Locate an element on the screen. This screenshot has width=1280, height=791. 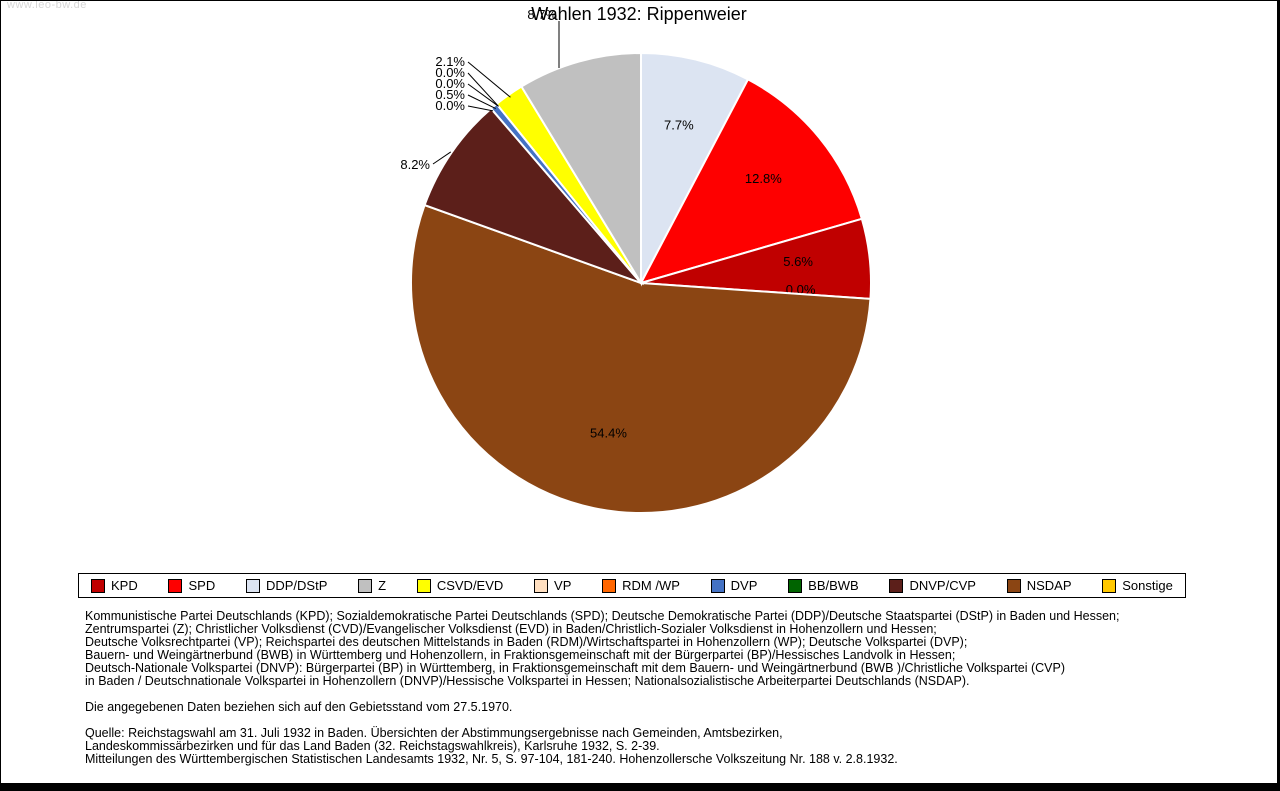
pie-slice-dnvp-cvp is located at coordinates (534, 196).